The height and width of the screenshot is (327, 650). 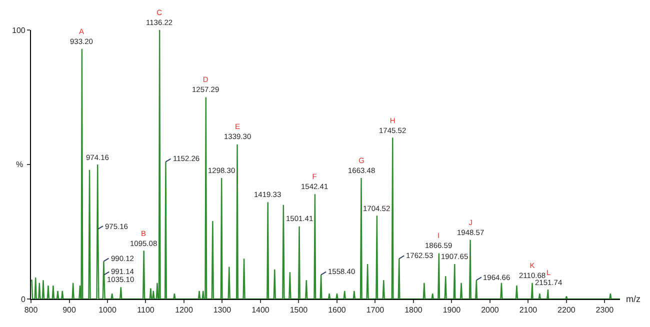 I want to click on x-tick-label: 1400, so click(x=261, y=310).